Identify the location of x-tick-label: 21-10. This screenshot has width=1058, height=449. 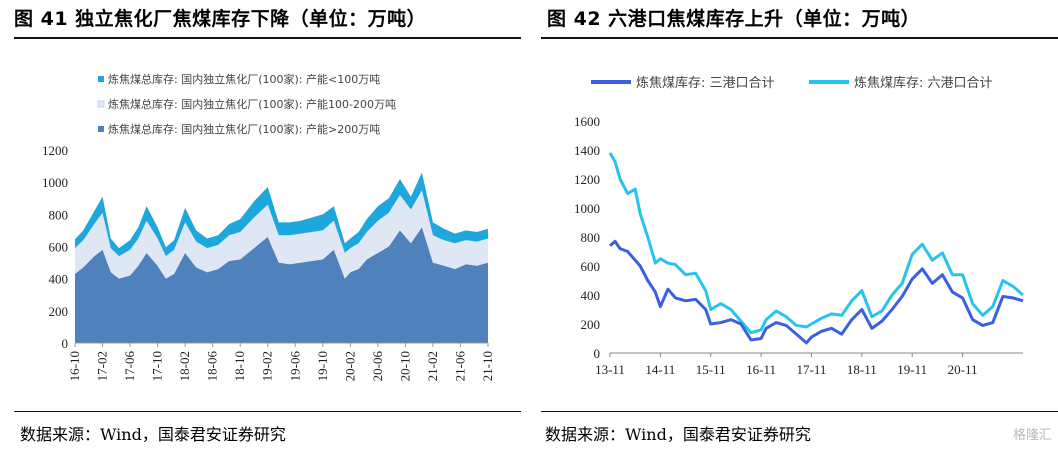
(487, 366).